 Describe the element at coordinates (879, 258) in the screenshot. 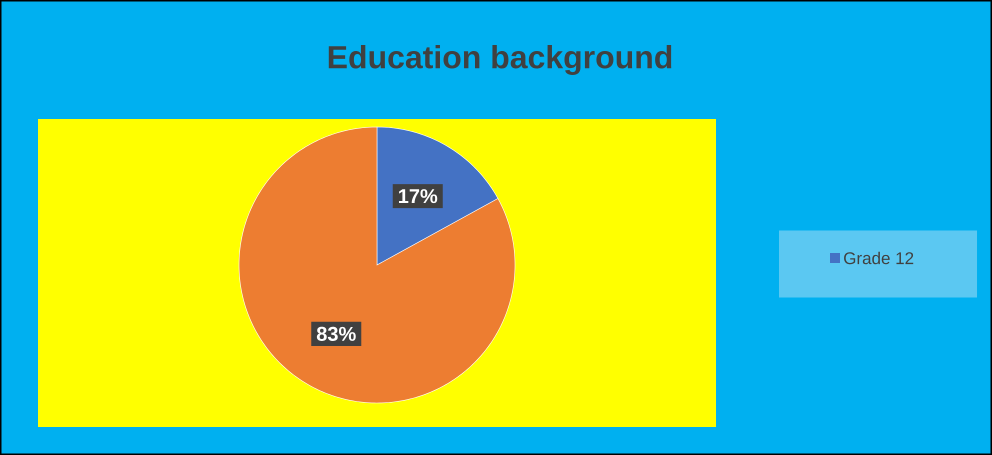

I see `legend-label: Grade 12` at that location.